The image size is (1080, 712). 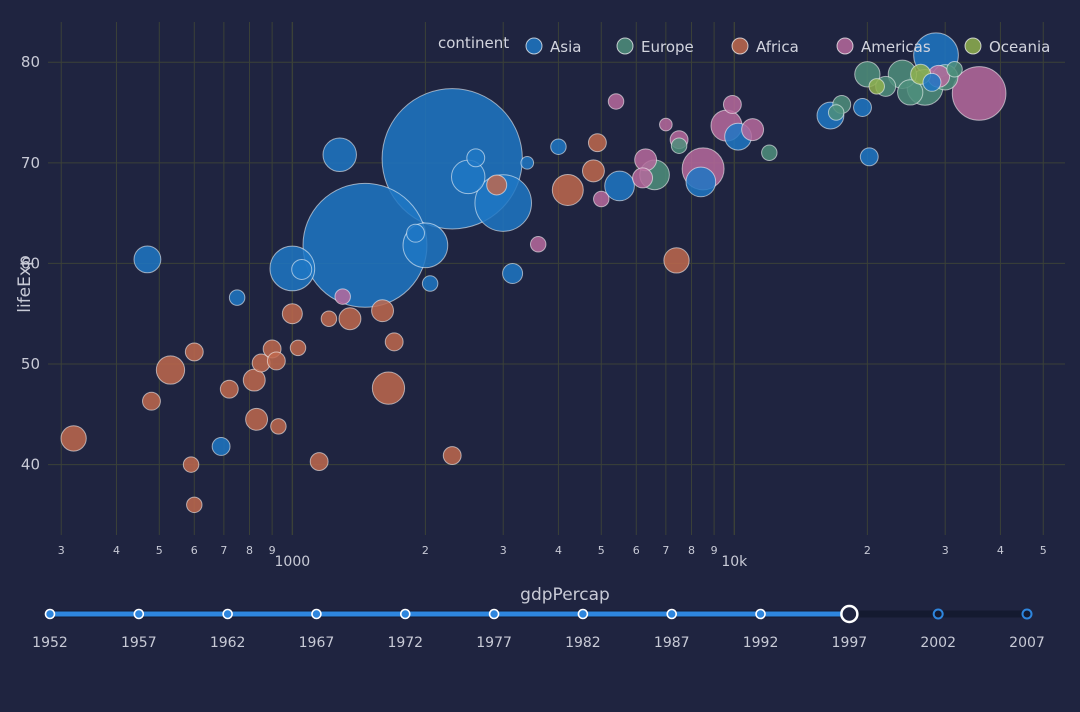 What do you see at coordinates (625, 46) in the screenshot?
I see `legend-marker-europe` at bounding box center [625, 46].